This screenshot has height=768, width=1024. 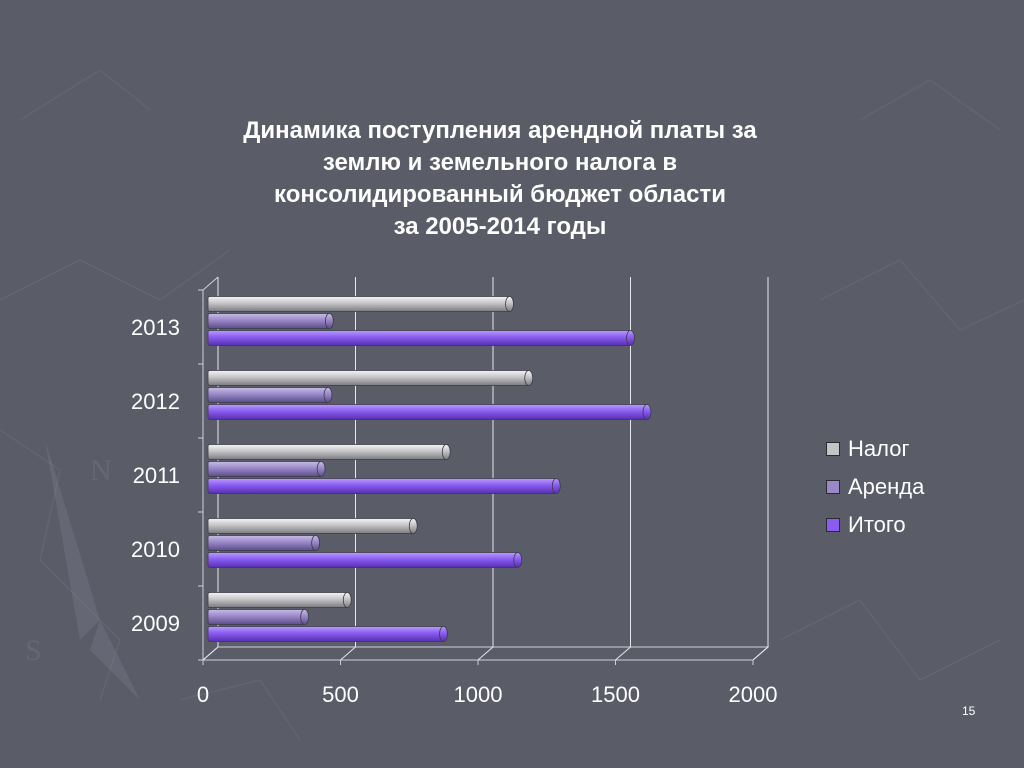 I want to click on bar-Аренда-2011-cap, so click(x=321, y=469).